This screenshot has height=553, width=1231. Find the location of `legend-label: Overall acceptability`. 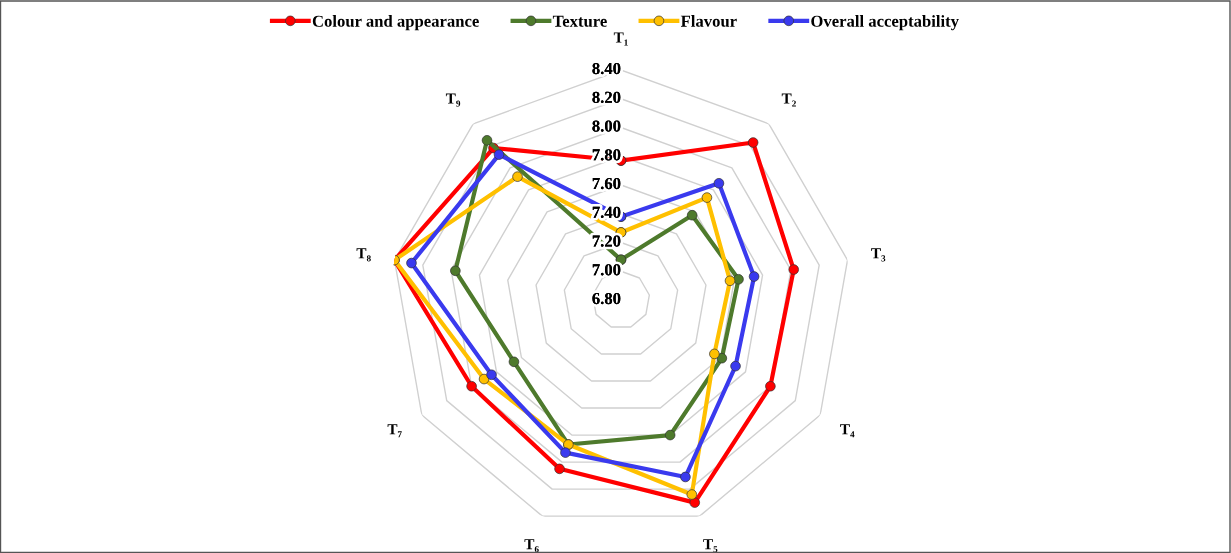

legend-label: Overall acceptability is located at coordinates (885, 23).